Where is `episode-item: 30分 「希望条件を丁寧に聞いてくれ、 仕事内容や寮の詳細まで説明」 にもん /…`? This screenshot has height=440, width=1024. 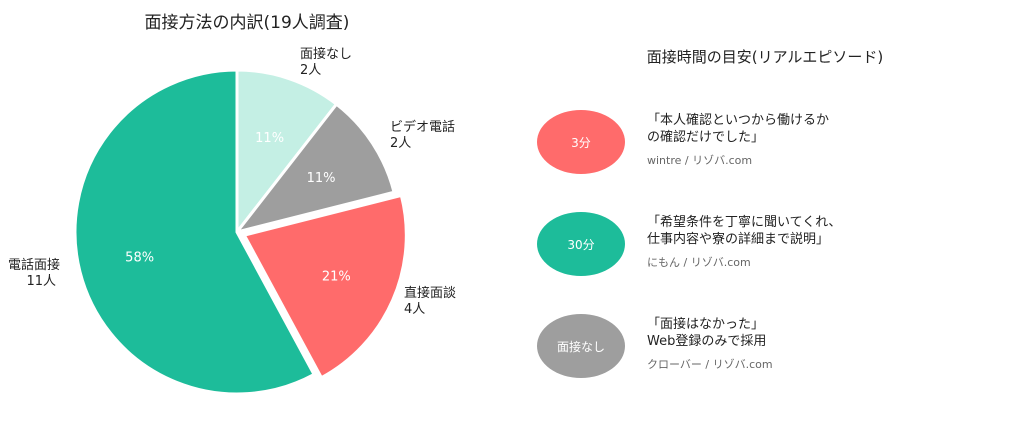 episode-item: 30分 「希望条件を丁寧に聞いてくれ、 仕事内容や寮の詳細まで説明」 にもん /… is located at coordinates (757, 252).